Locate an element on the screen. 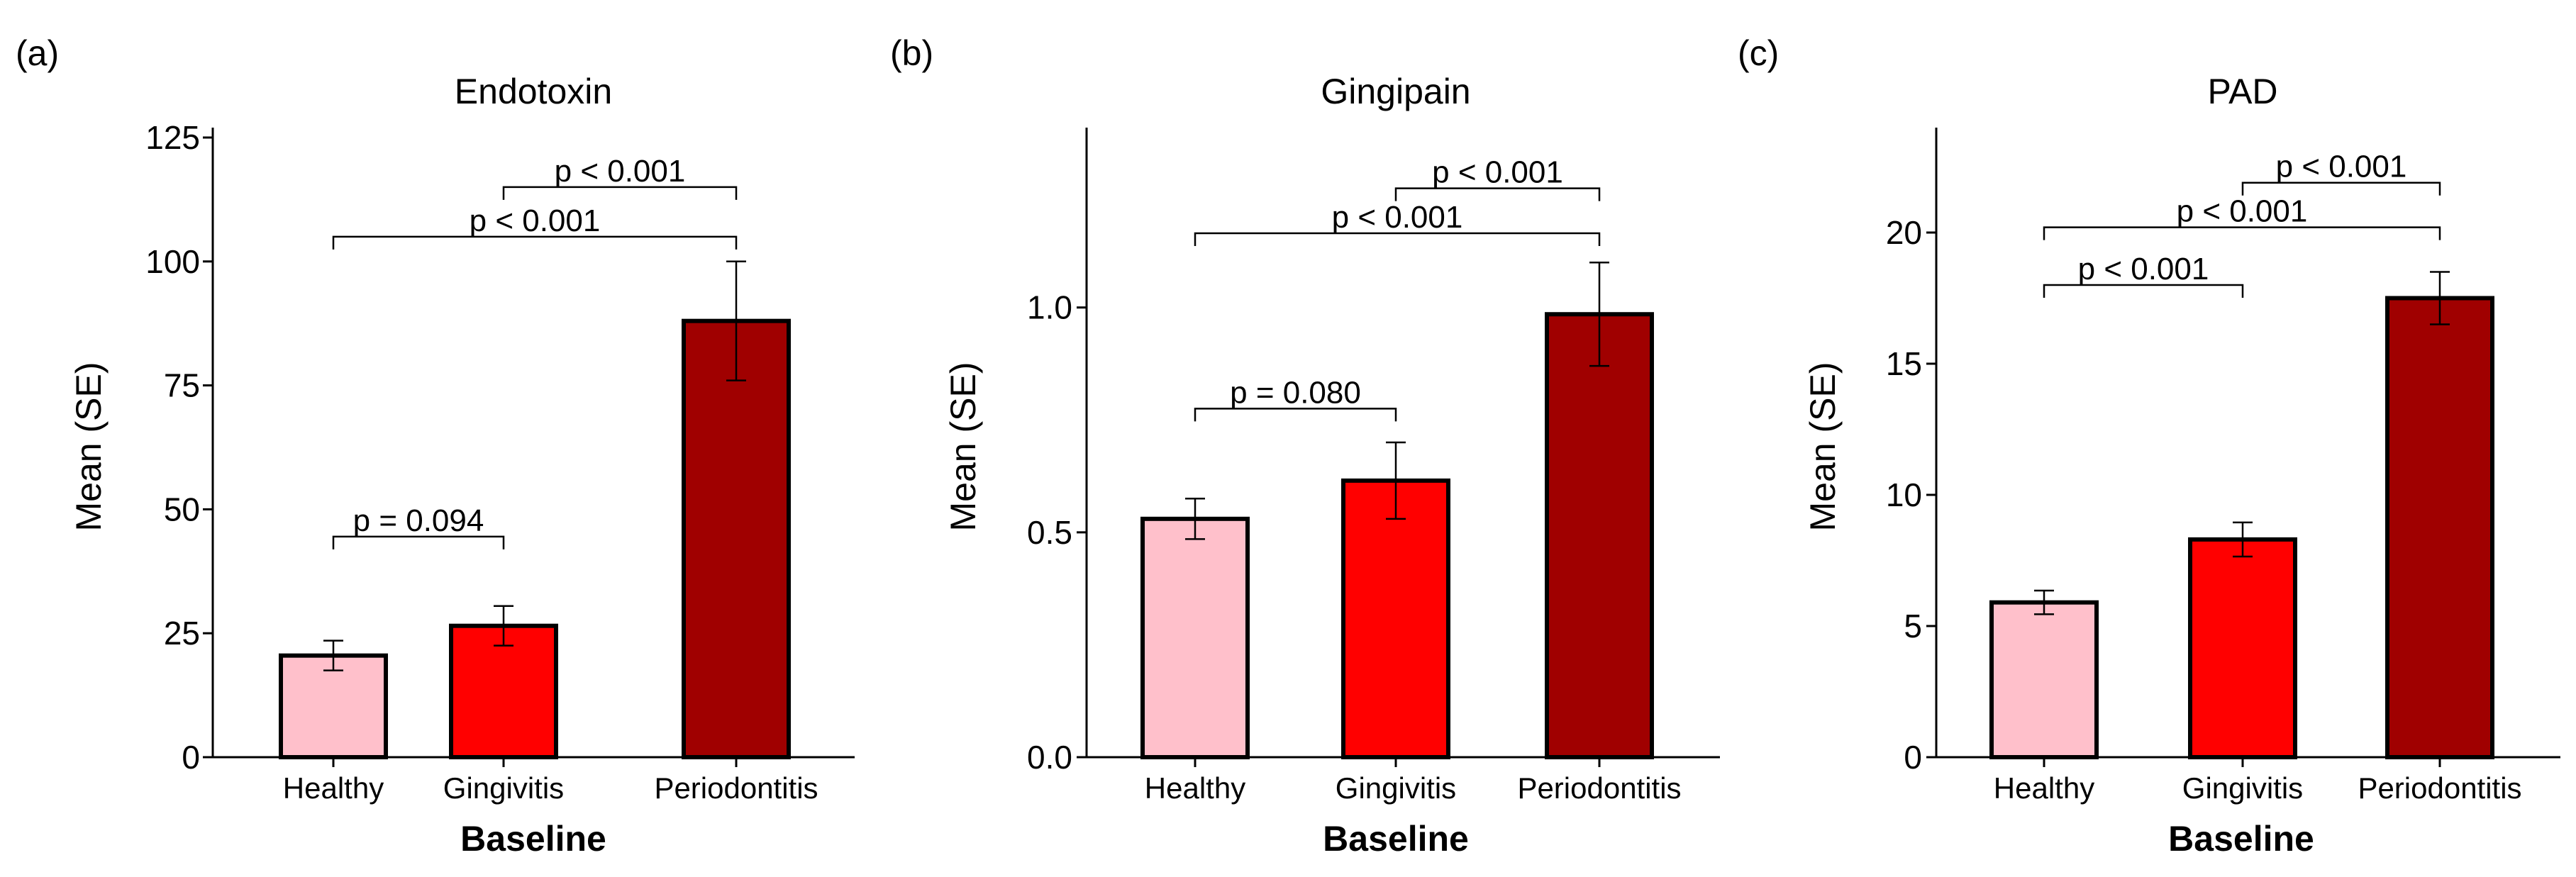 Image resolution: width=2576 pixels, height=877 pixels. panel-b-bar-gingivitis is located at coordinates (1395, 619).